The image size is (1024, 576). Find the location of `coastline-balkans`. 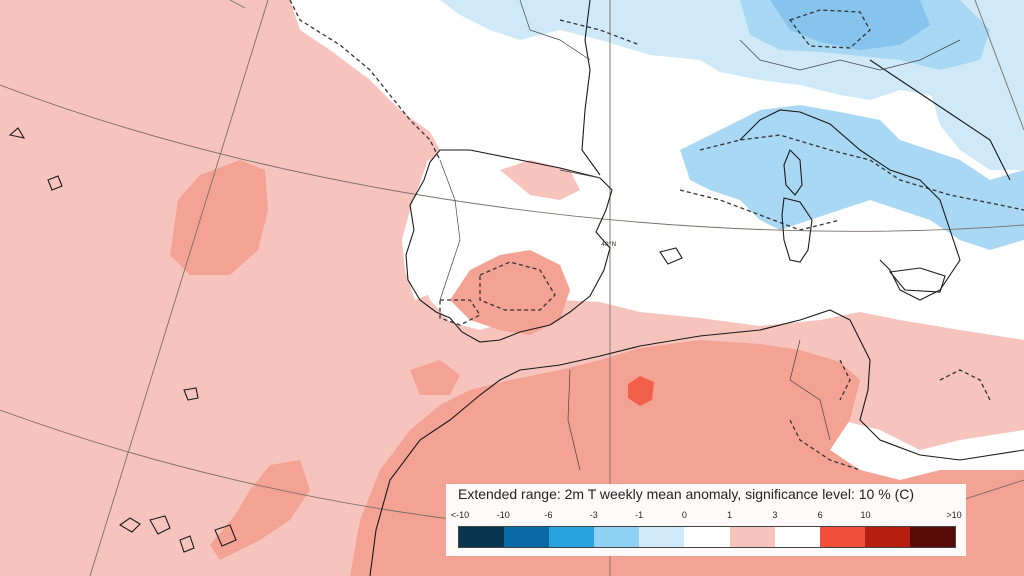

coastline-balkans is located at coordinates (940, 120).